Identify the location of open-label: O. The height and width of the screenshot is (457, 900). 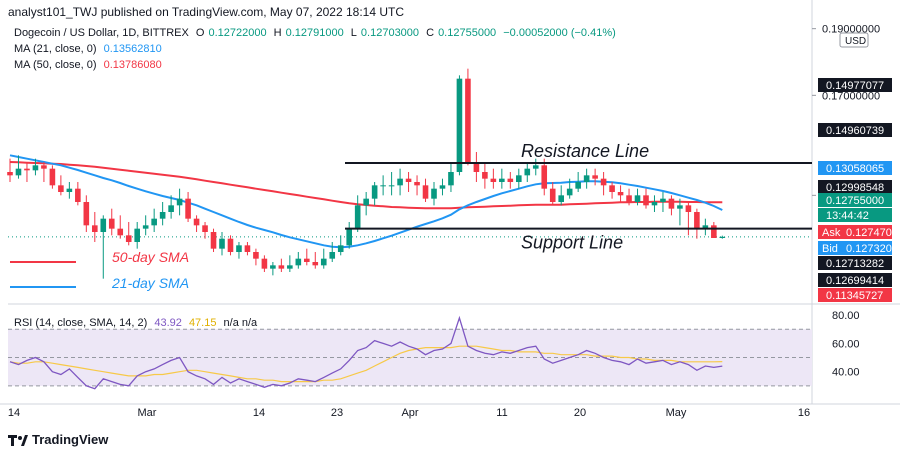
(200, 33).